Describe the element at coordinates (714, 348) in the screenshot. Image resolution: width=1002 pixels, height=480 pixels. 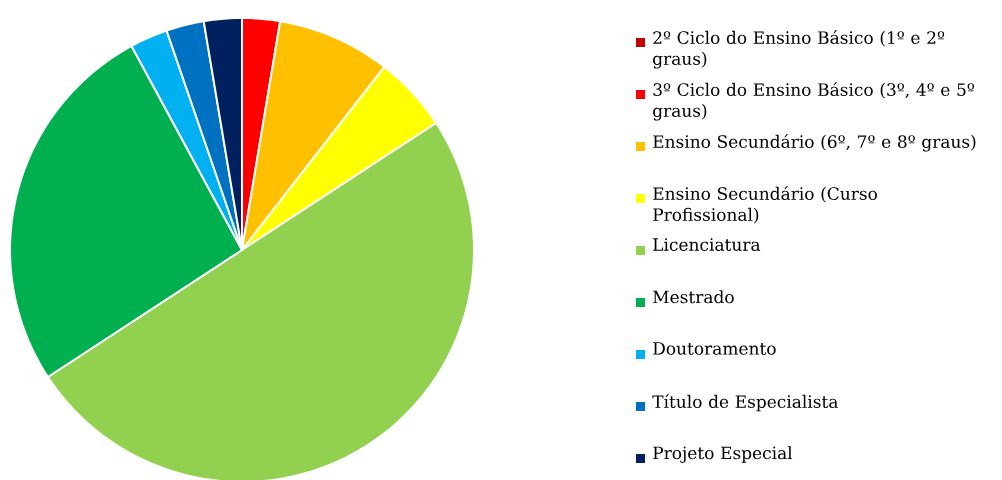
I see `legend-label: Doutoramento` at that location.